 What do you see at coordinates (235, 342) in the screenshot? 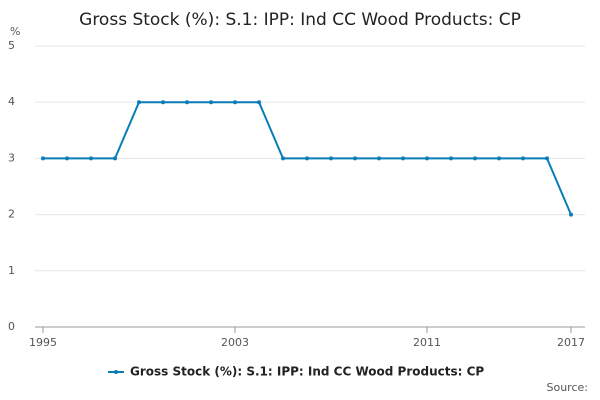
I see `x-tick-label: 2003` at bounding box center [235, 342].